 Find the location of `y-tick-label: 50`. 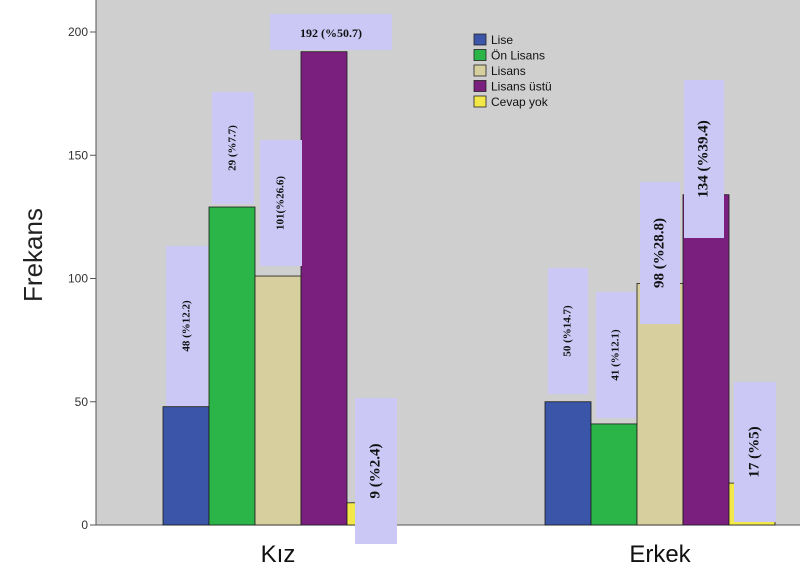

y-tick-label: 50 is located at coordinates (82, 402).